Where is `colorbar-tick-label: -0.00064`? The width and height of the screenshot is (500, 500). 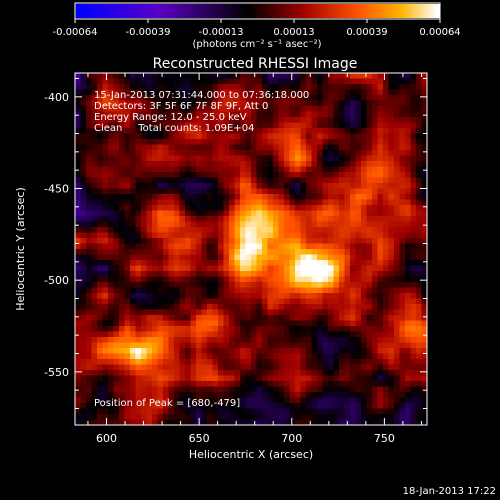 colorbar-tick-label: -0.00064 is located at coordinates (75, 32).